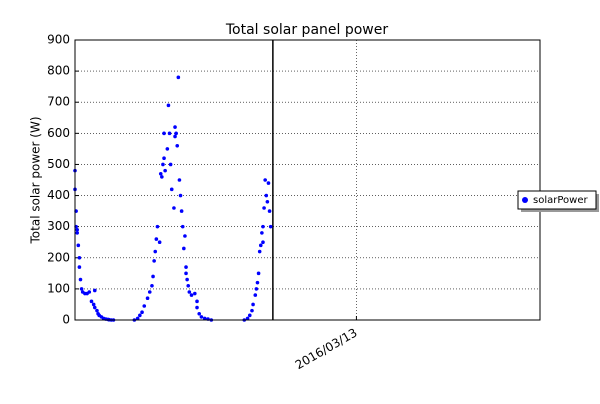 This screenshot has height=404, width=600. Describe the element at coordinates (36, 180) in the screenshot. I see `y-axis-label: Total solar power (W)` at that location.